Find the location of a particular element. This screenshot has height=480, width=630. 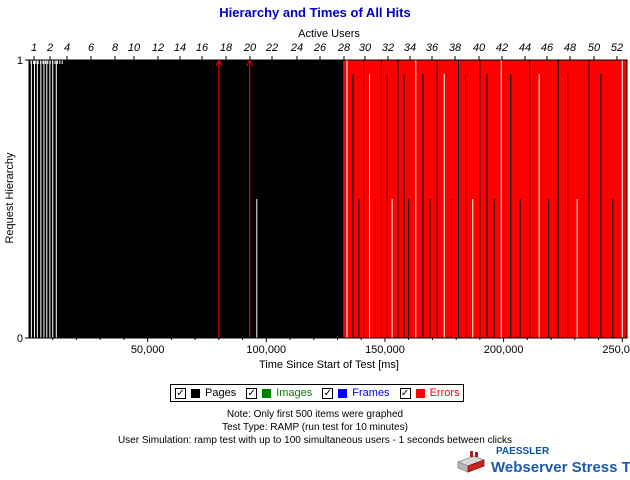

images-checkbox: ✓ is located at coordinates (252, 393).